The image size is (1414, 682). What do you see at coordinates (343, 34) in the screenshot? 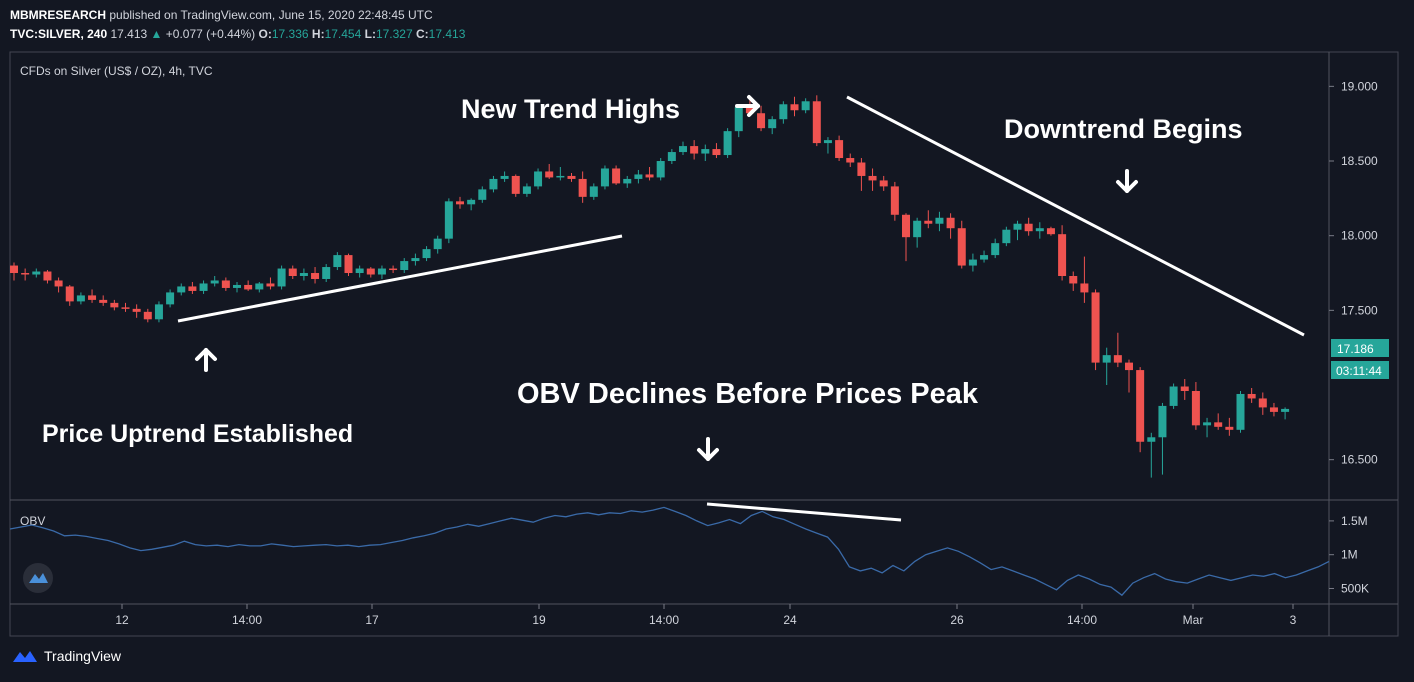
I see `high-value: 17.454` at bounding box center [343, 34].